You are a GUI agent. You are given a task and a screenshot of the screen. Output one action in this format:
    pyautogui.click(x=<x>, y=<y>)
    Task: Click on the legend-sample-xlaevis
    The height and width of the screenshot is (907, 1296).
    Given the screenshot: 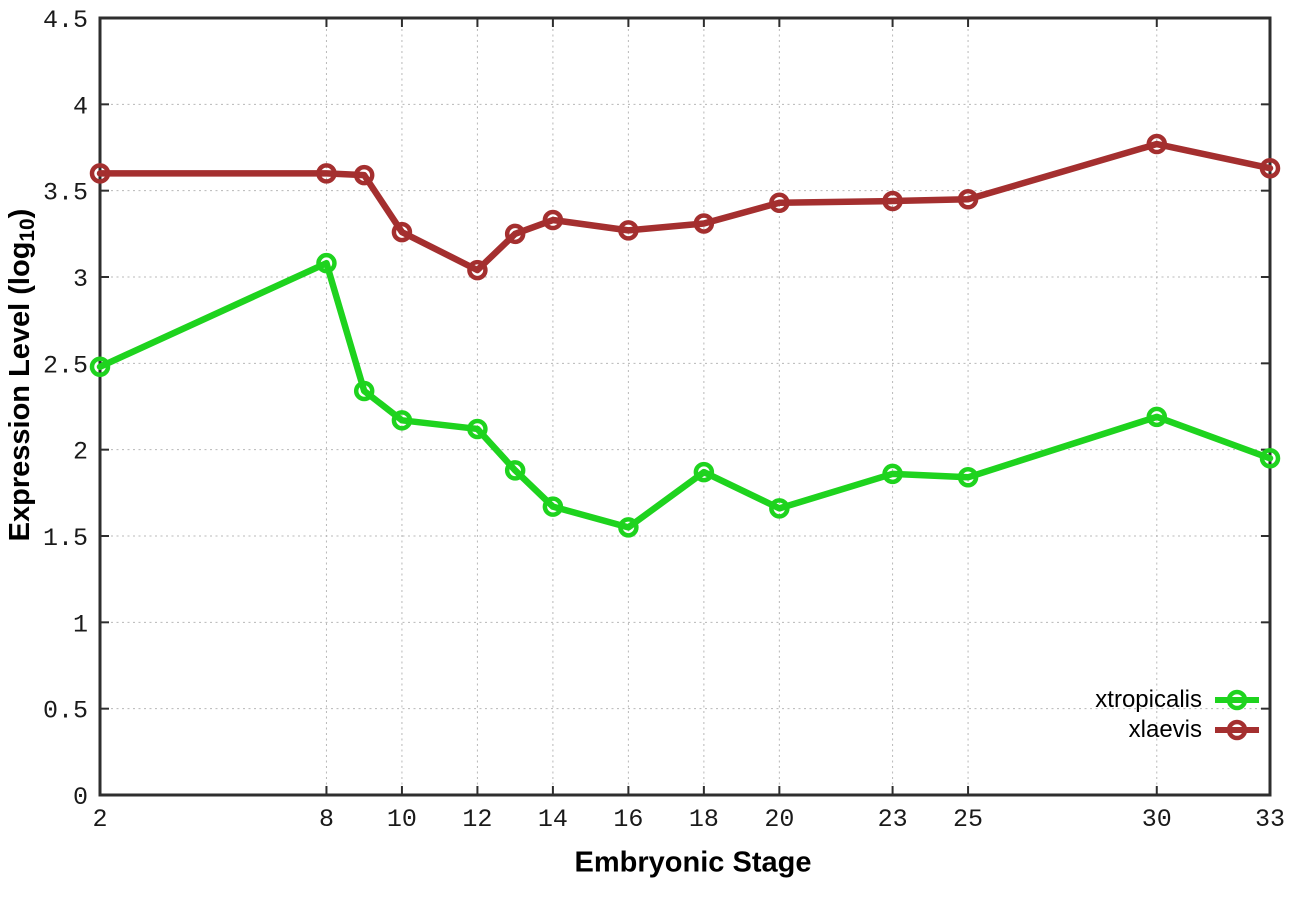 What is the action you would take?
    pyautogui.click(x=1237, y=730)
    